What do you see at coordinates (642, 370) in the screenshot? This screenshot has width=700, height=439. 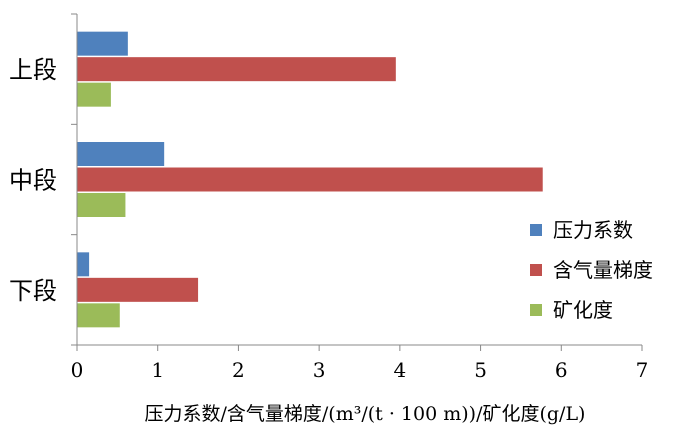 I see `x-tick-label: 7` at bounding box center [642, 370].